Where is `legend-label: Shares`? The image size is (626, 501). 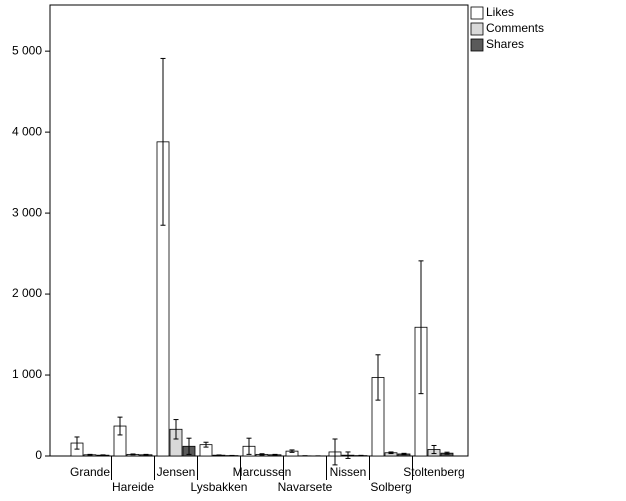
legend-label: Shares is located at coordinates (505, 44).